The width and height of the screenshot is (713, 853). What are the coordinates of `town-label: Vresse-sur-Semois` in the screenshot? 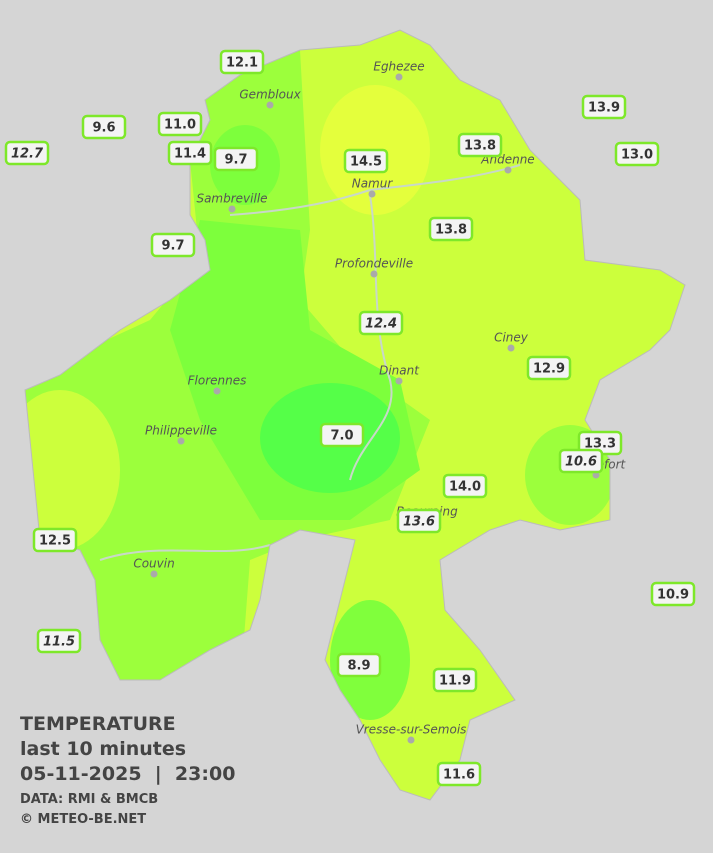 It's located at (411, 730).